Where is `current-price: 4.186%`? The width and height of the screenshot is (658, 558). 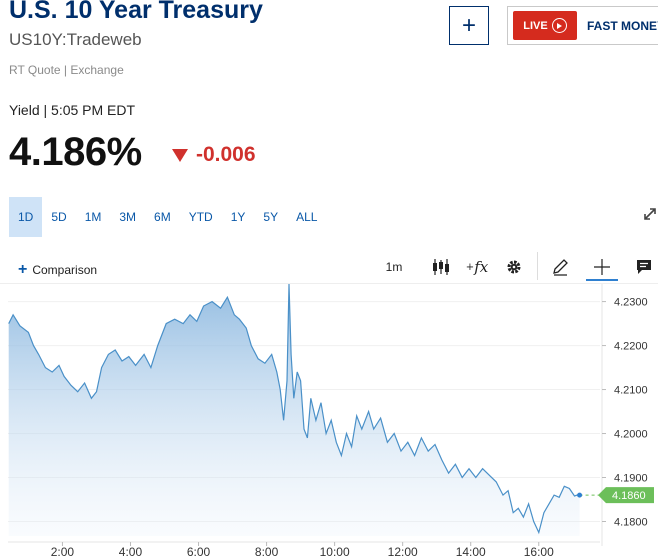
current-price: 4.186% is located at coordinates (75, 152).